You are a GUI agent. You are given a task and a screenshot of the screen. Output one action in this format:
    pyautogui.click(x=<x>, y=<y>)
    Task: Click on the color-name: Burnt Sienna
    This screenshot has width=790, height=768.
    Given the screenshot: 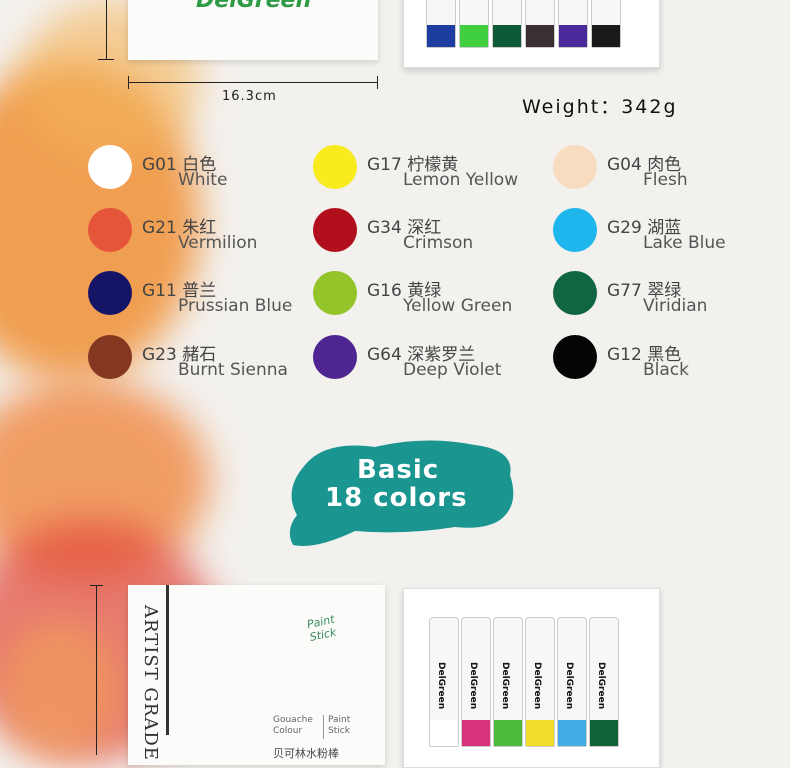 What is the action you would take?
    pyautogui.click(x=233, y=370)
    